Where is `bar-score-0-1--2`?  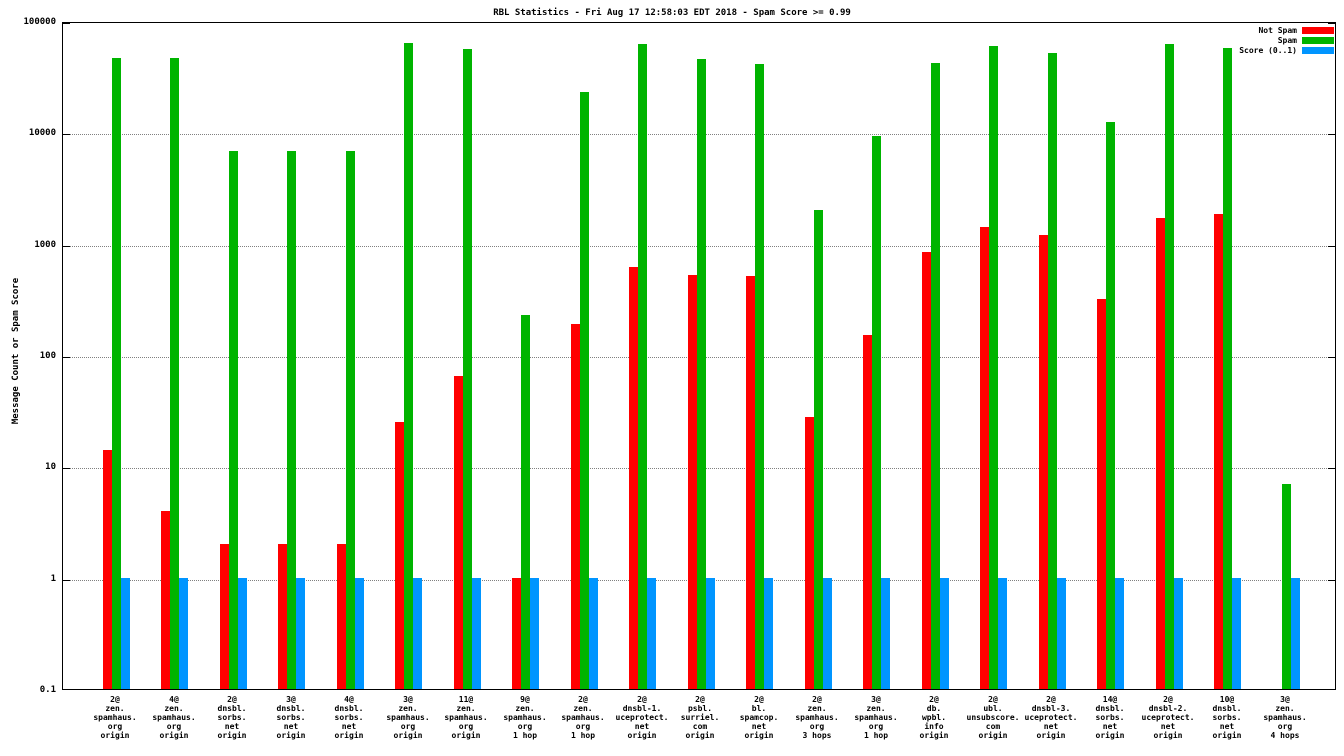
bar-score-0-1--2 is located at coordinates (242, 633).